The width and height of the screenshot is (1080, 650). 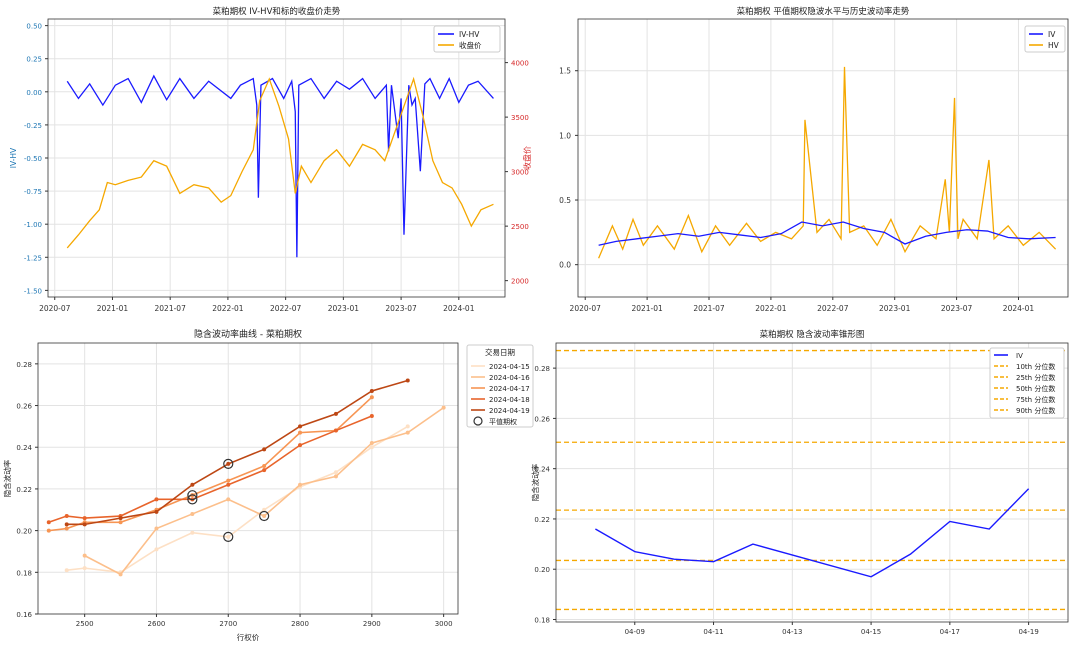 I want to click on legend-label: IV, so click(x=1052, y=34).